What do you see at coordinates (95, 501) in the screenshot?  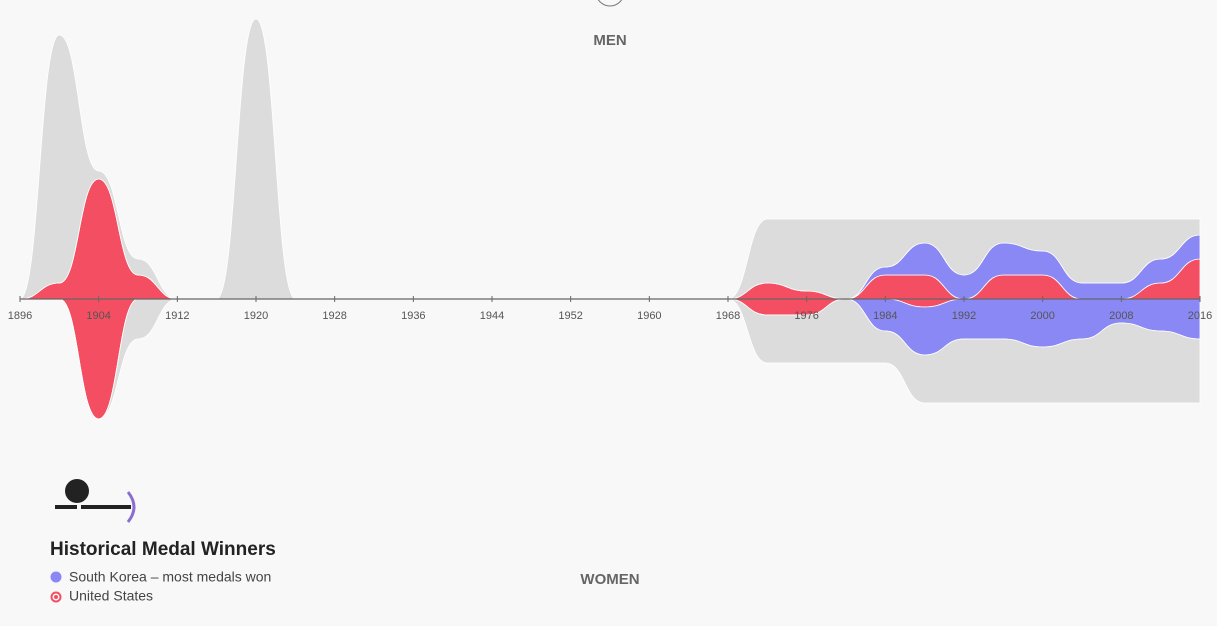 I see `logo-icon` at bounding box center [95, 501].